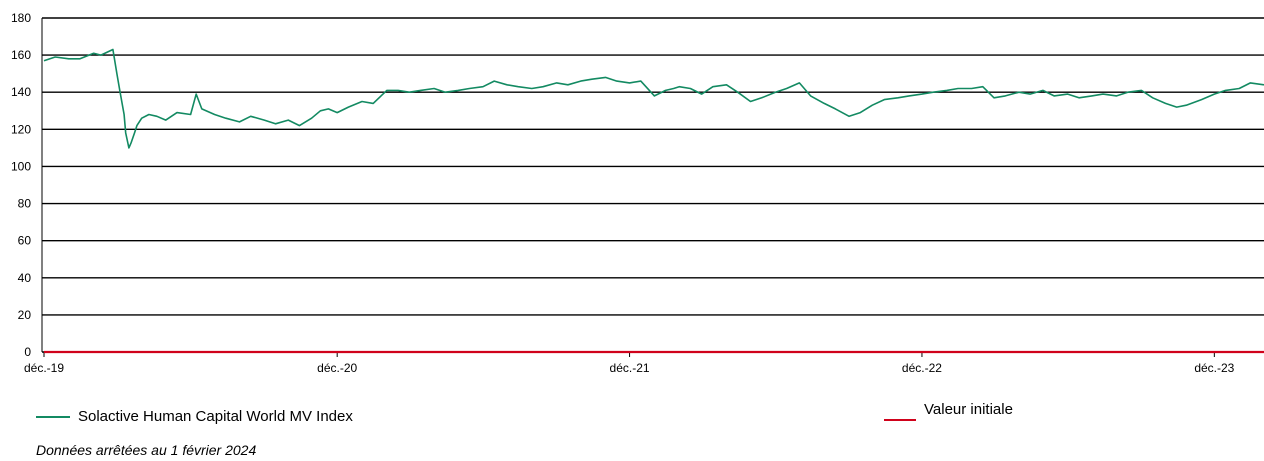  I want to click on x-tick-label: déc.-20, so click(337, 368).